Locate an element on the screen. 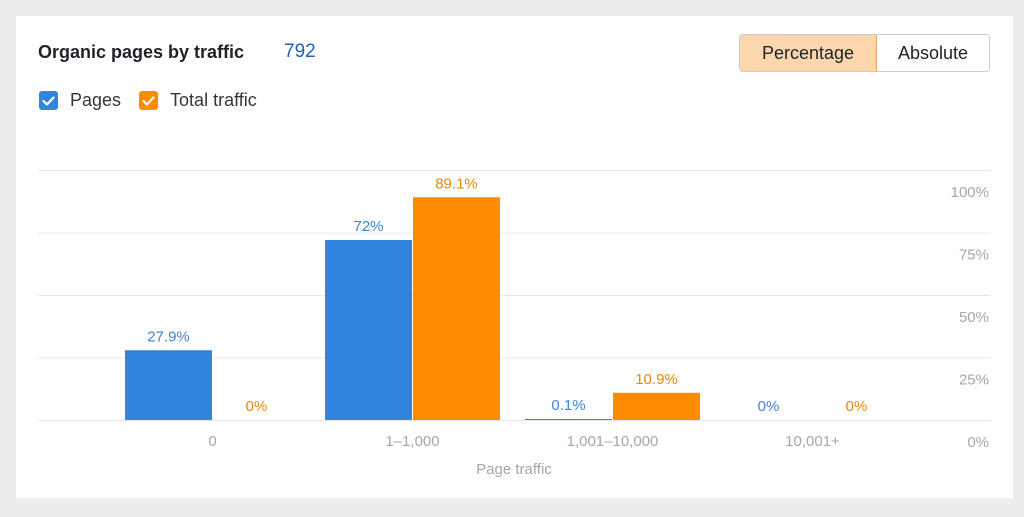 This screenshot has height=517, width=1024. x-tick-label: 0 is located at coordinates (212, 441).